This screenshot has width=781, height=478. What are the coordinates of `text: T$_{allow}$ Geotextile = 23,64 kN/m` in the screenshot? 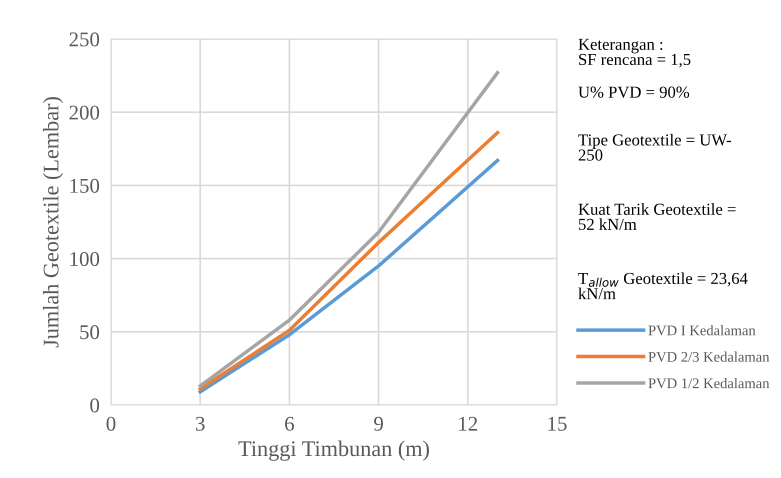 It's located at (663, 286).